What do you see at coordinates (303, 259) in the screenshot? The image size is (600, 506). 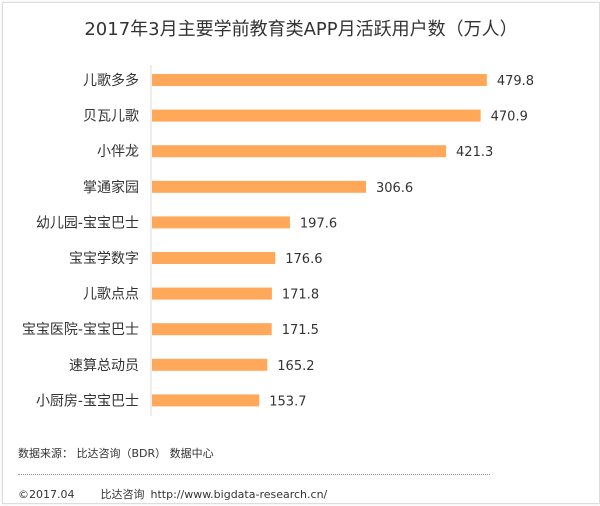 I see `data-label: 176.6` at bounding box center [303, 259].